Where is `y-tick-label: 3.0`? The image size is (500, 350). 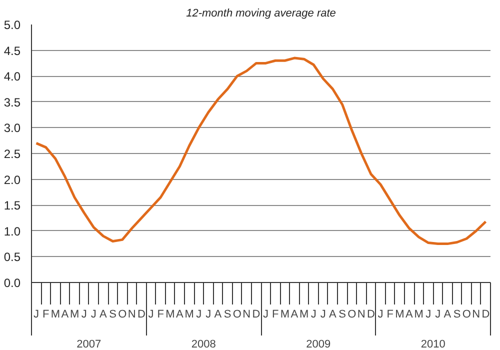 y-tick-label: 3.0 is located at coordinates (12, 128).